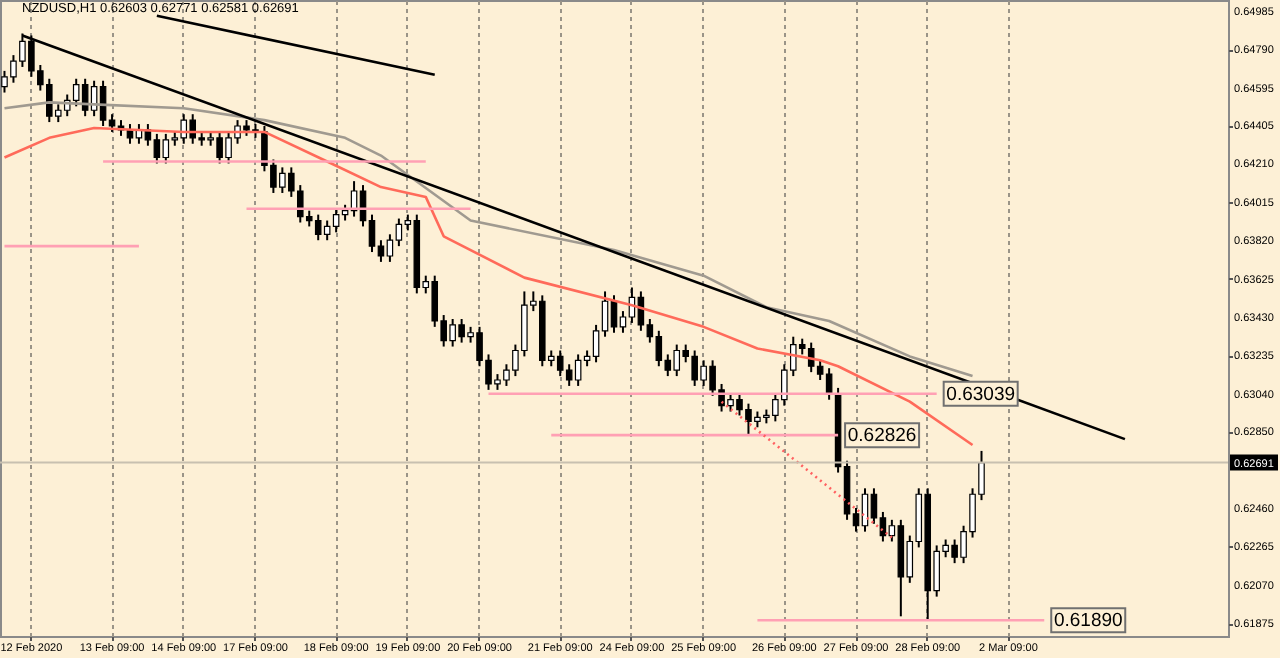 This screenshot has height=658, width=1280. What do you see at coordinates (981, 394) in the screenshot?
I see `series-label: 0.63039` at bounding box center [981, 394].